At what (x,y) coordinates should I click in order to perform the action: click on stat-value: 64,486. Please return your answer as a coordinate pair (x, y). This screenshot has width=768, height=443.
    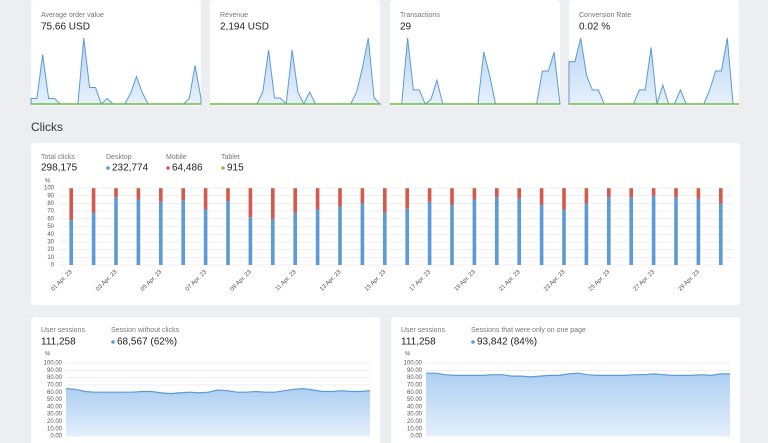
    Looking at the image, I should click on (187, 168).